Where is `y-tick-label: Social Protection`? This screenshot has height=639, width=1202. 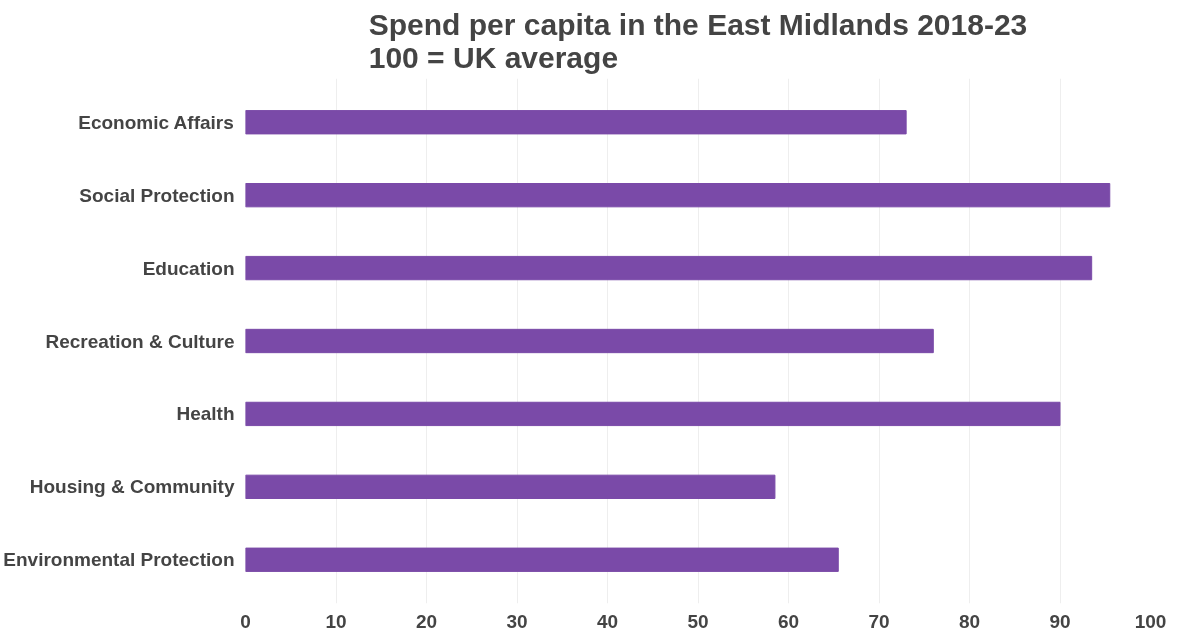 y-tick-label: Social Protection is located at coordinates (157, 195).